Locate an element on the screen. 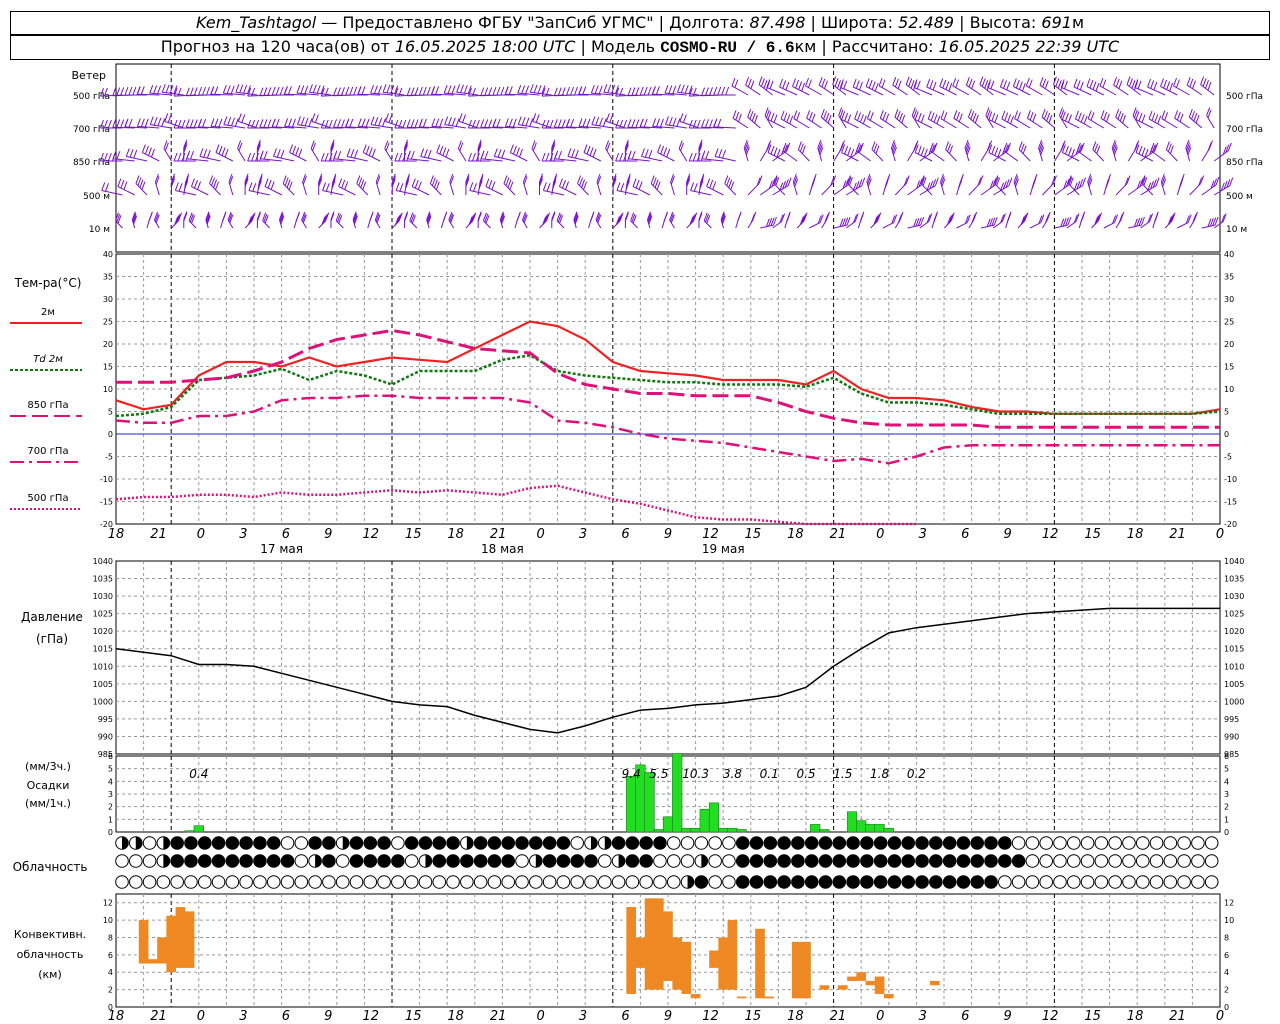 The height and width of the screenshot is (1024, 1280). temperature-tick-left: -20 is located at coordinates (106, 524).